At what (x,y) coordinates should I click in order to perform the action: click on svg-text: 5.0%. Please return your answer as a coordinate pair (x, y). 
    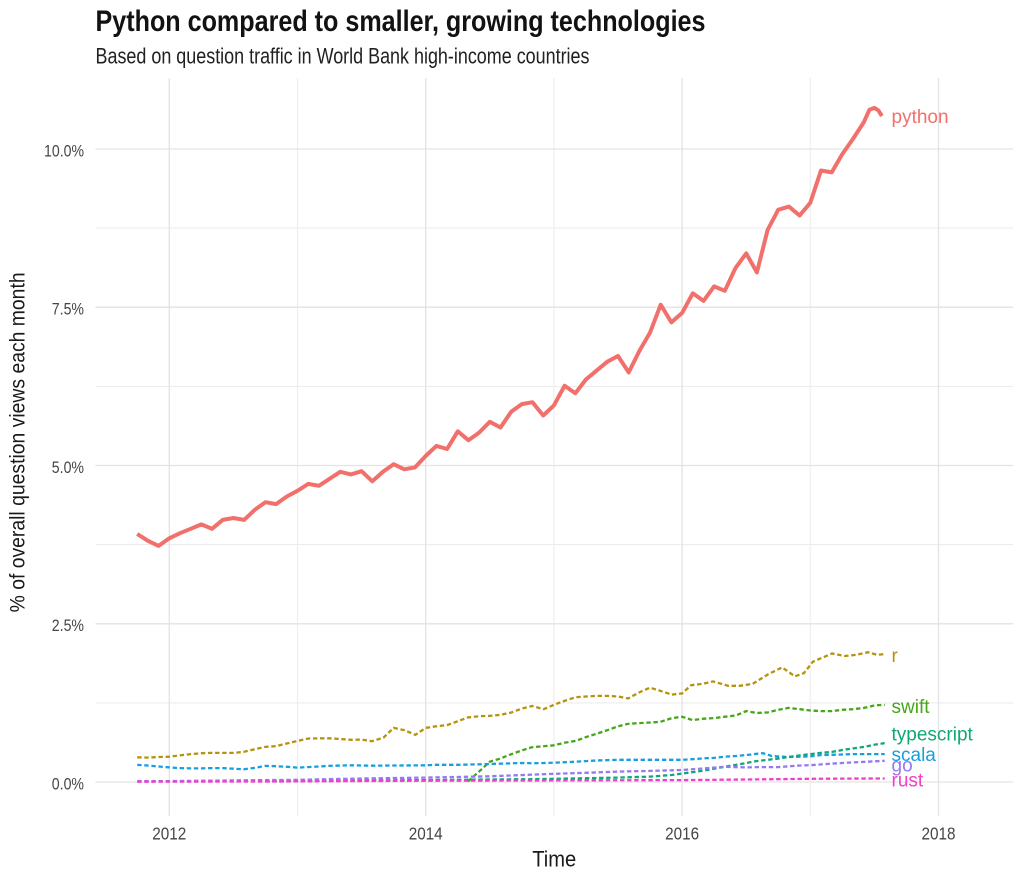
    Looking at the image, I should click on (68, 467).